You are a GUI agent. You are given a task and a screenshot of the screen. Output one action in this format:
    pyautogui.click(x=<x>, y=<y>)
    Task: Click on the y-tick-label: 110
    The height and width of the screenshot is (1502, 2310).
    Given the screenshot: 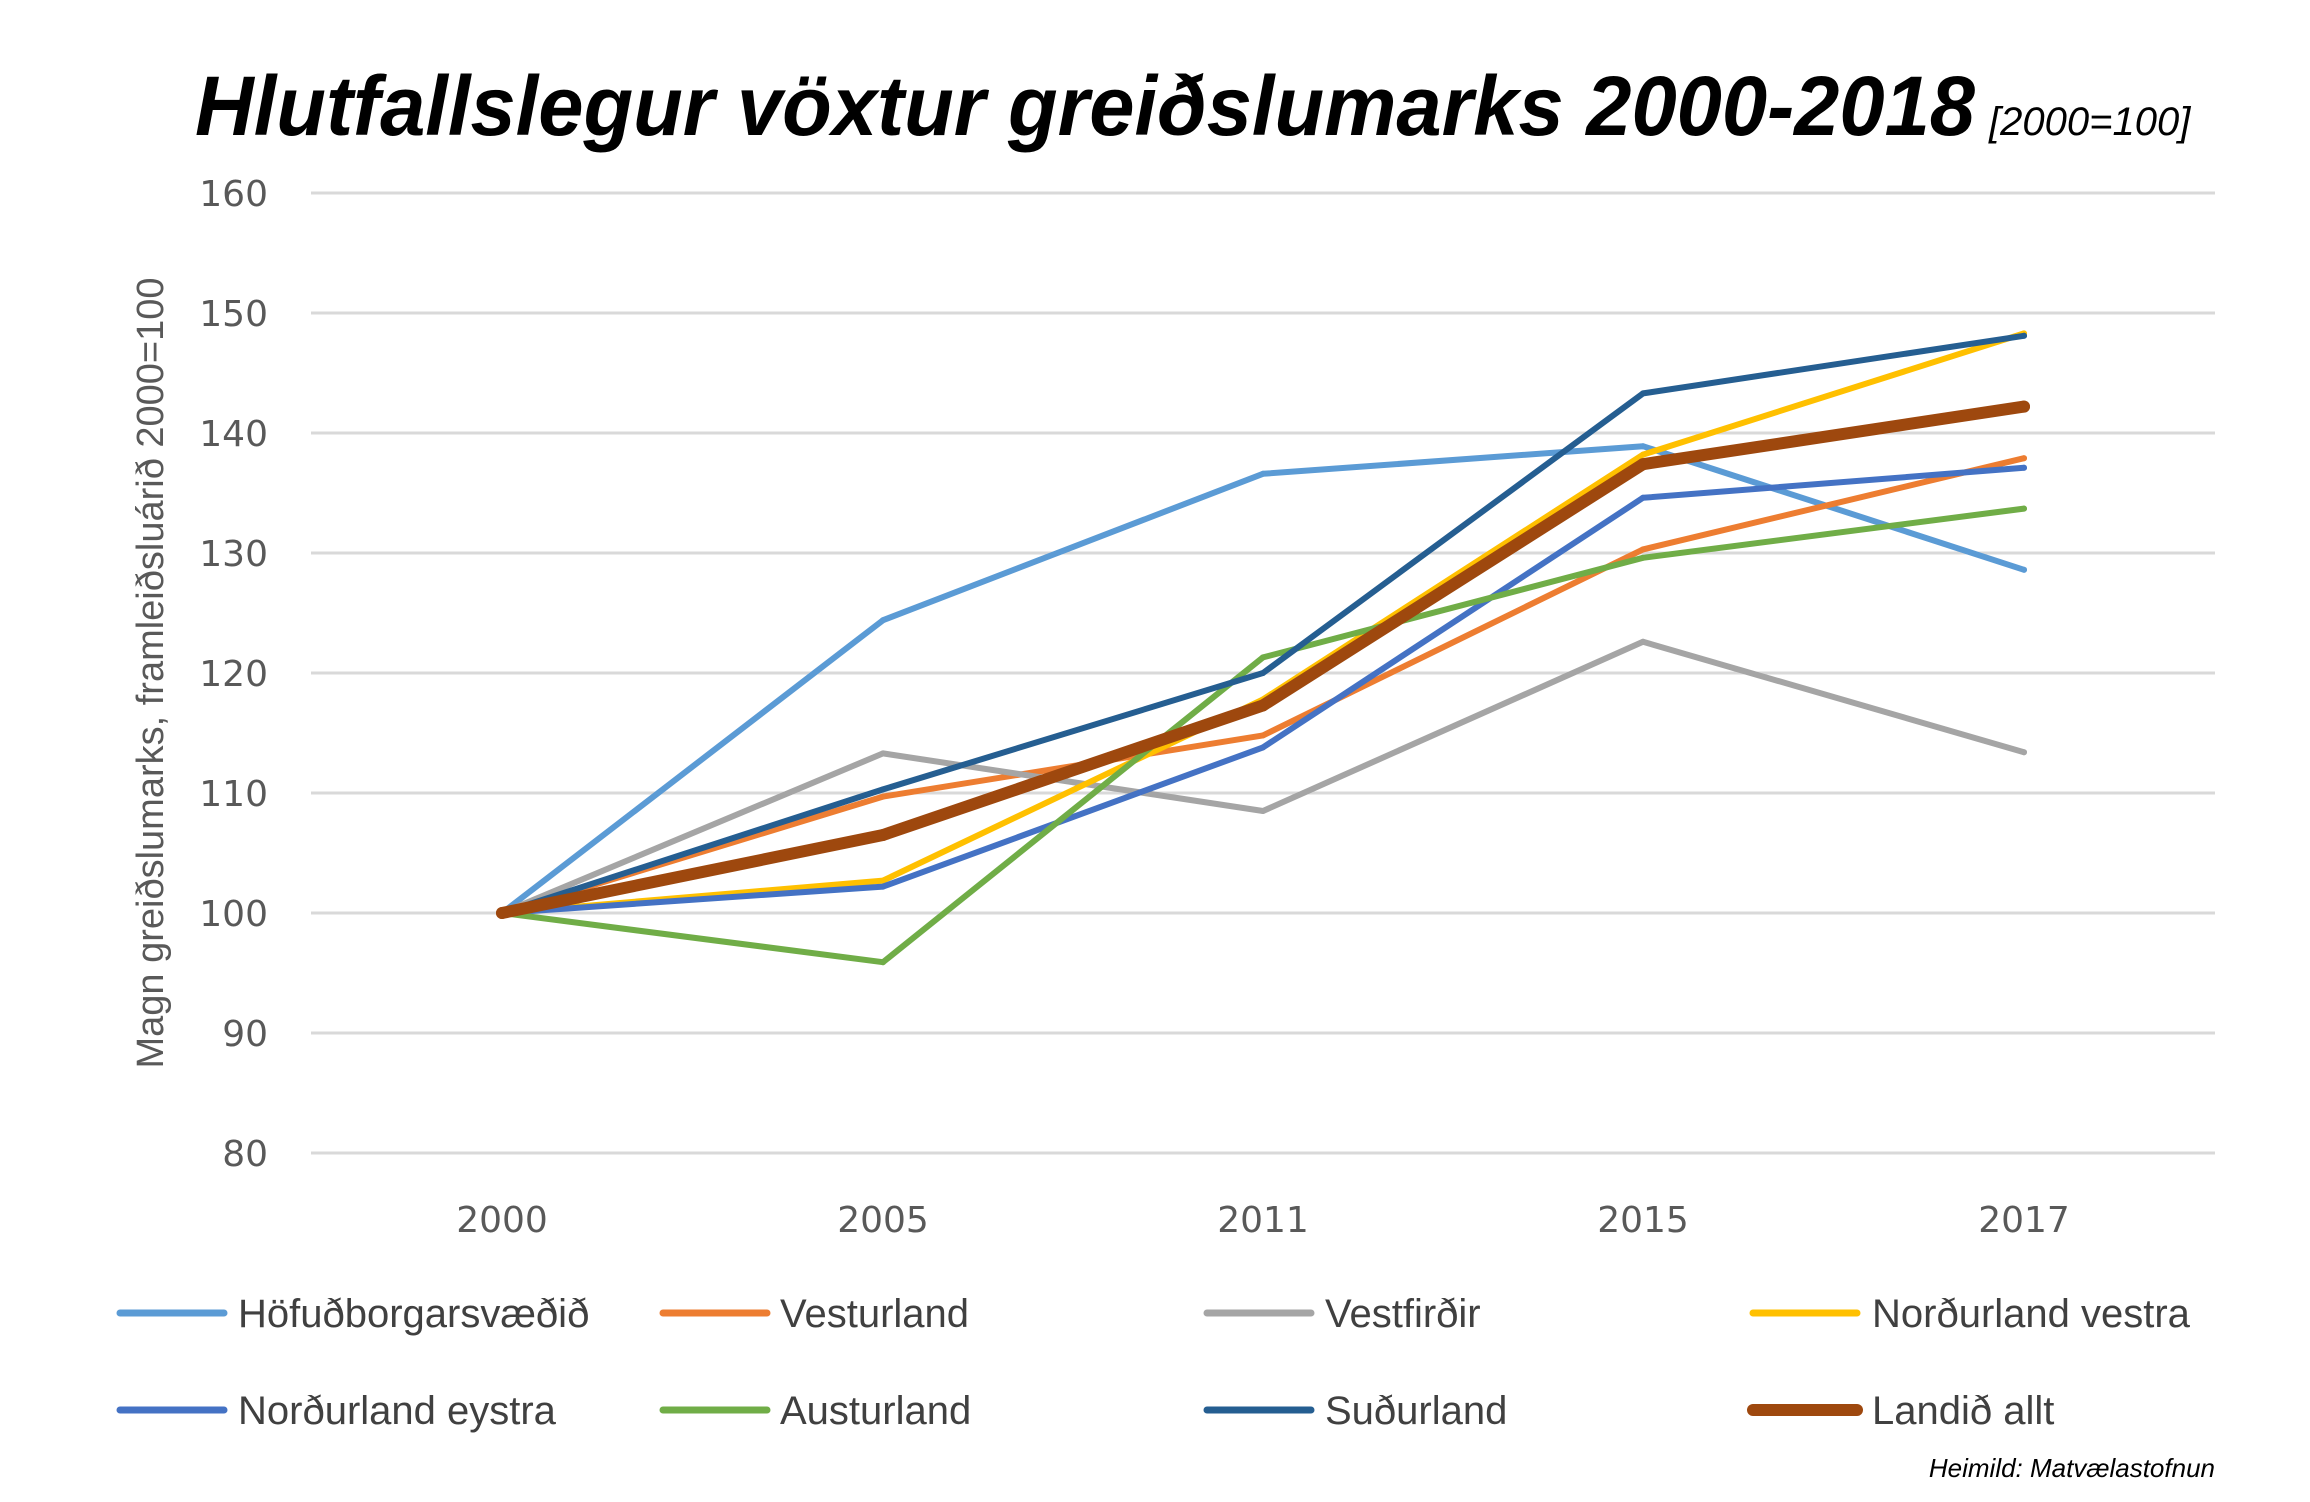 What is the action you would take?
    pyautogui.click(x=233, y=794)
    